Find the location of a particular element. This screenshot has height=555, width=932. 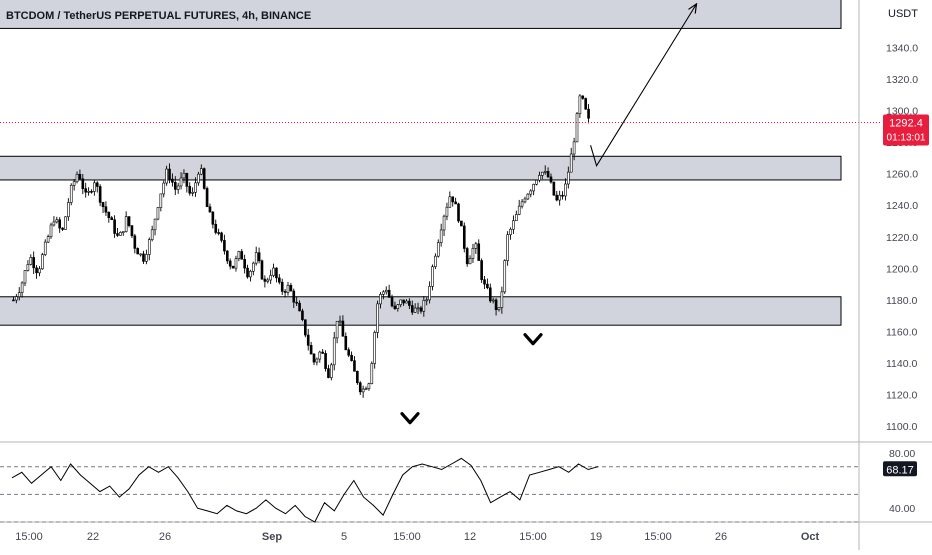

time-tick-label: 19 is located at coordinates (596, 537).